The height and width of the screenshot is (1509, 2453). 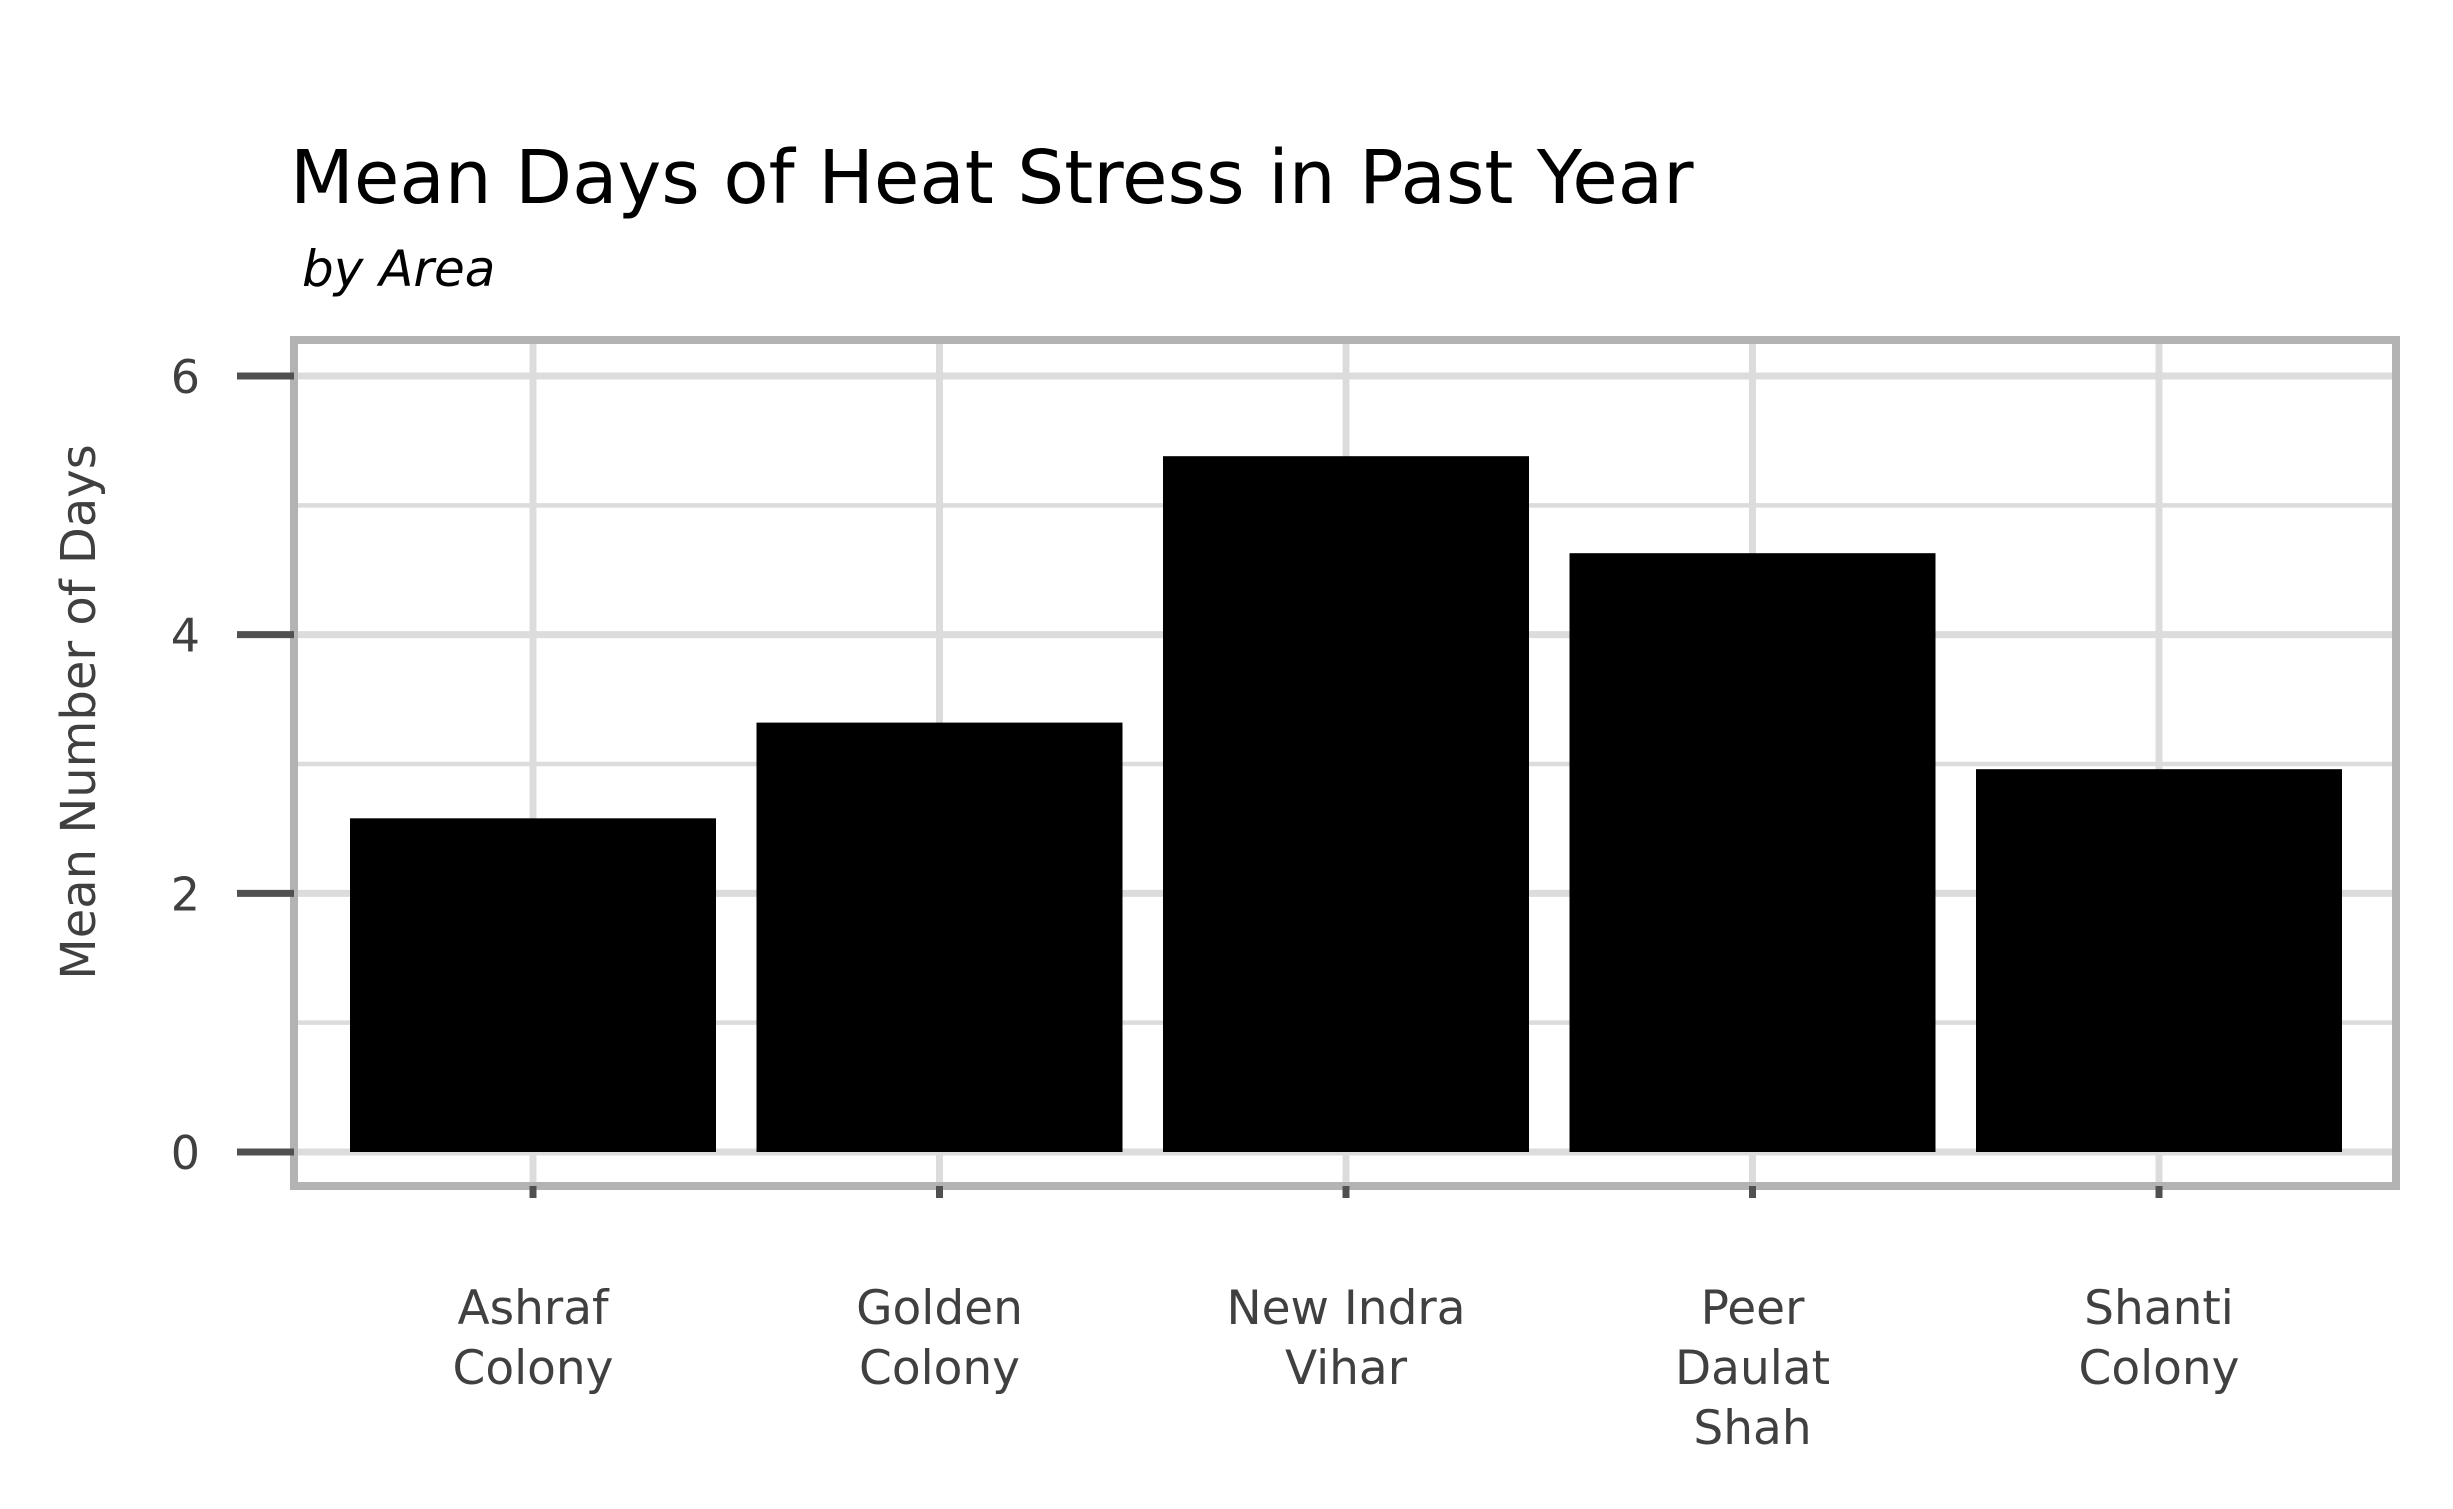 What do you see at coordinates (939, 1338) in the screenshot?
I see `x-tick-label: Golden Colony` at bounding box center [939, 1338].